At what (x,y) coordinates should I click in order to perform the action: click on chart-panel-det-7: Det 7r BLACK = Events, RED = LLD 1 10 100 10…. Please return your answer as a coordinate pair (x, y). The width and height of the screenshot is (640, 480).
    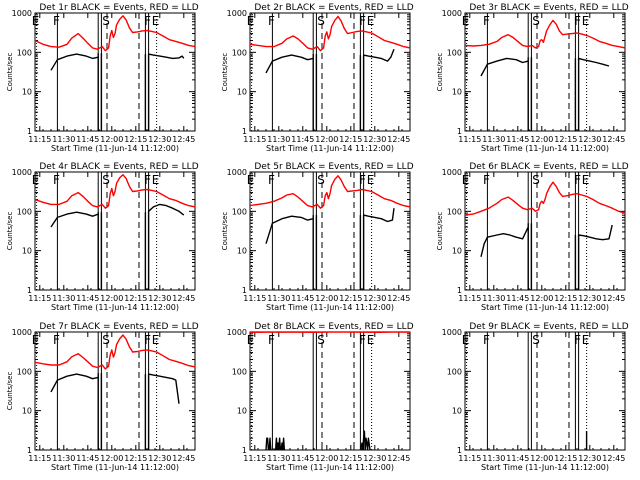
    Looking at the image, I should click on (102, 397).